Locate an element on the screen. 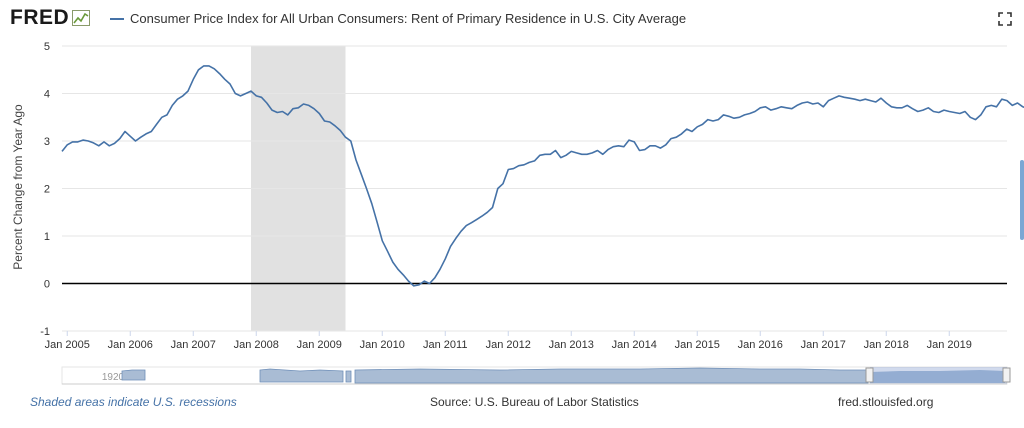 The height and width of the screenshot is (428, 1024). x-tick-label: Jan 2009 is located at coordinates (319, 345).